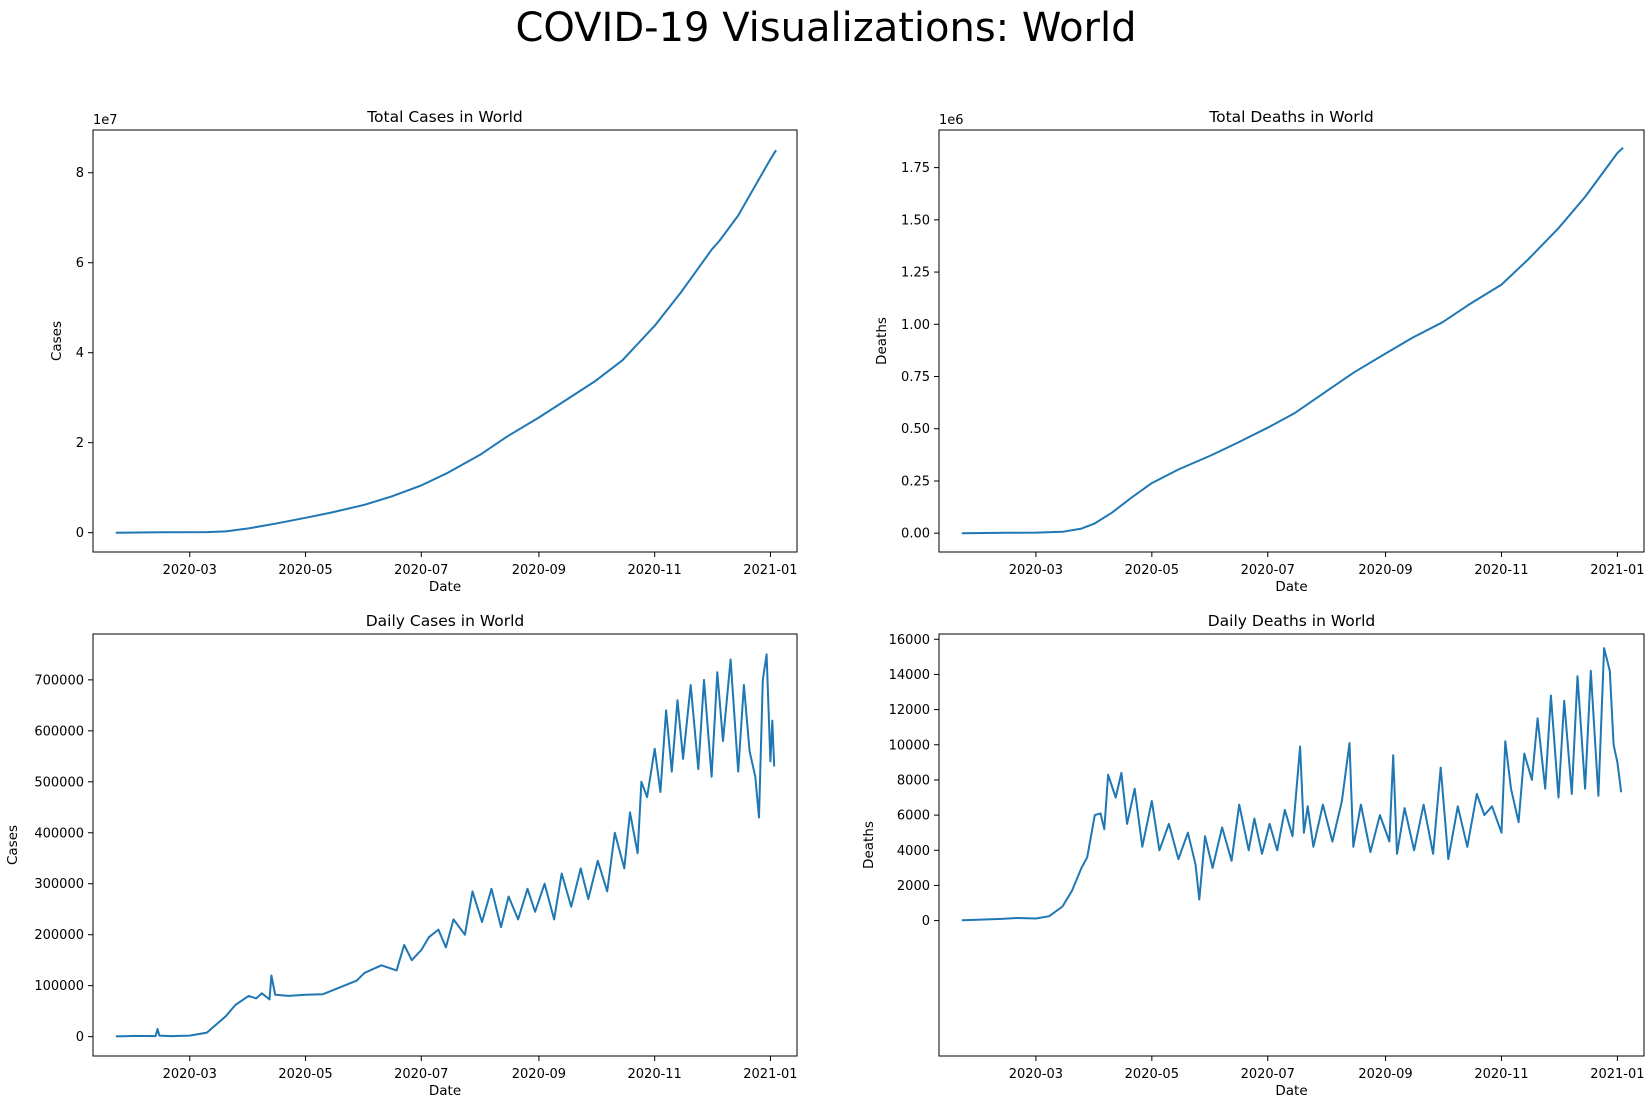 The image size is (1652, 1107). Describe the element at coordinates (59, 986) in the screenshot. I see `y-tick-label: 100000` at that location.